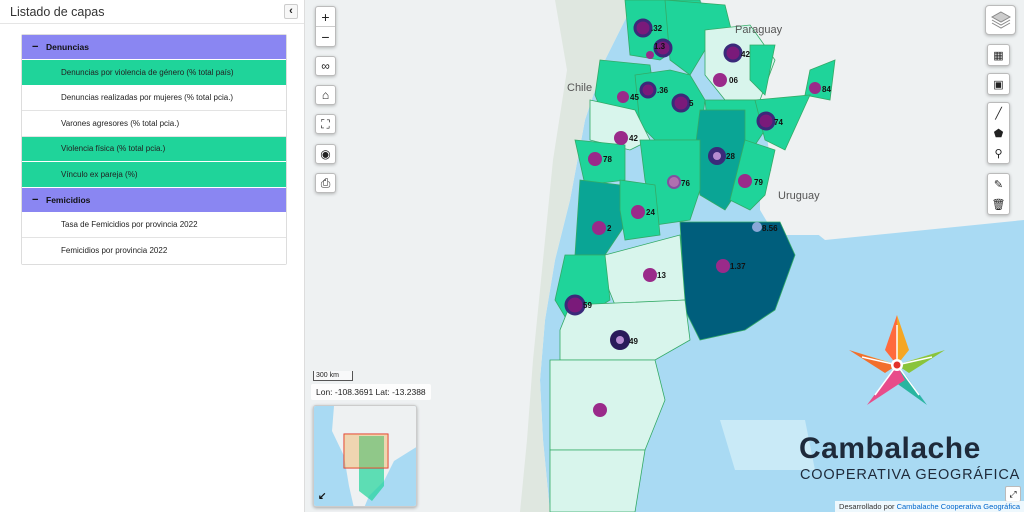 This screenshot has width=1024, height=512. I want to click on overview-minimap: ↙, so click(365, 456).